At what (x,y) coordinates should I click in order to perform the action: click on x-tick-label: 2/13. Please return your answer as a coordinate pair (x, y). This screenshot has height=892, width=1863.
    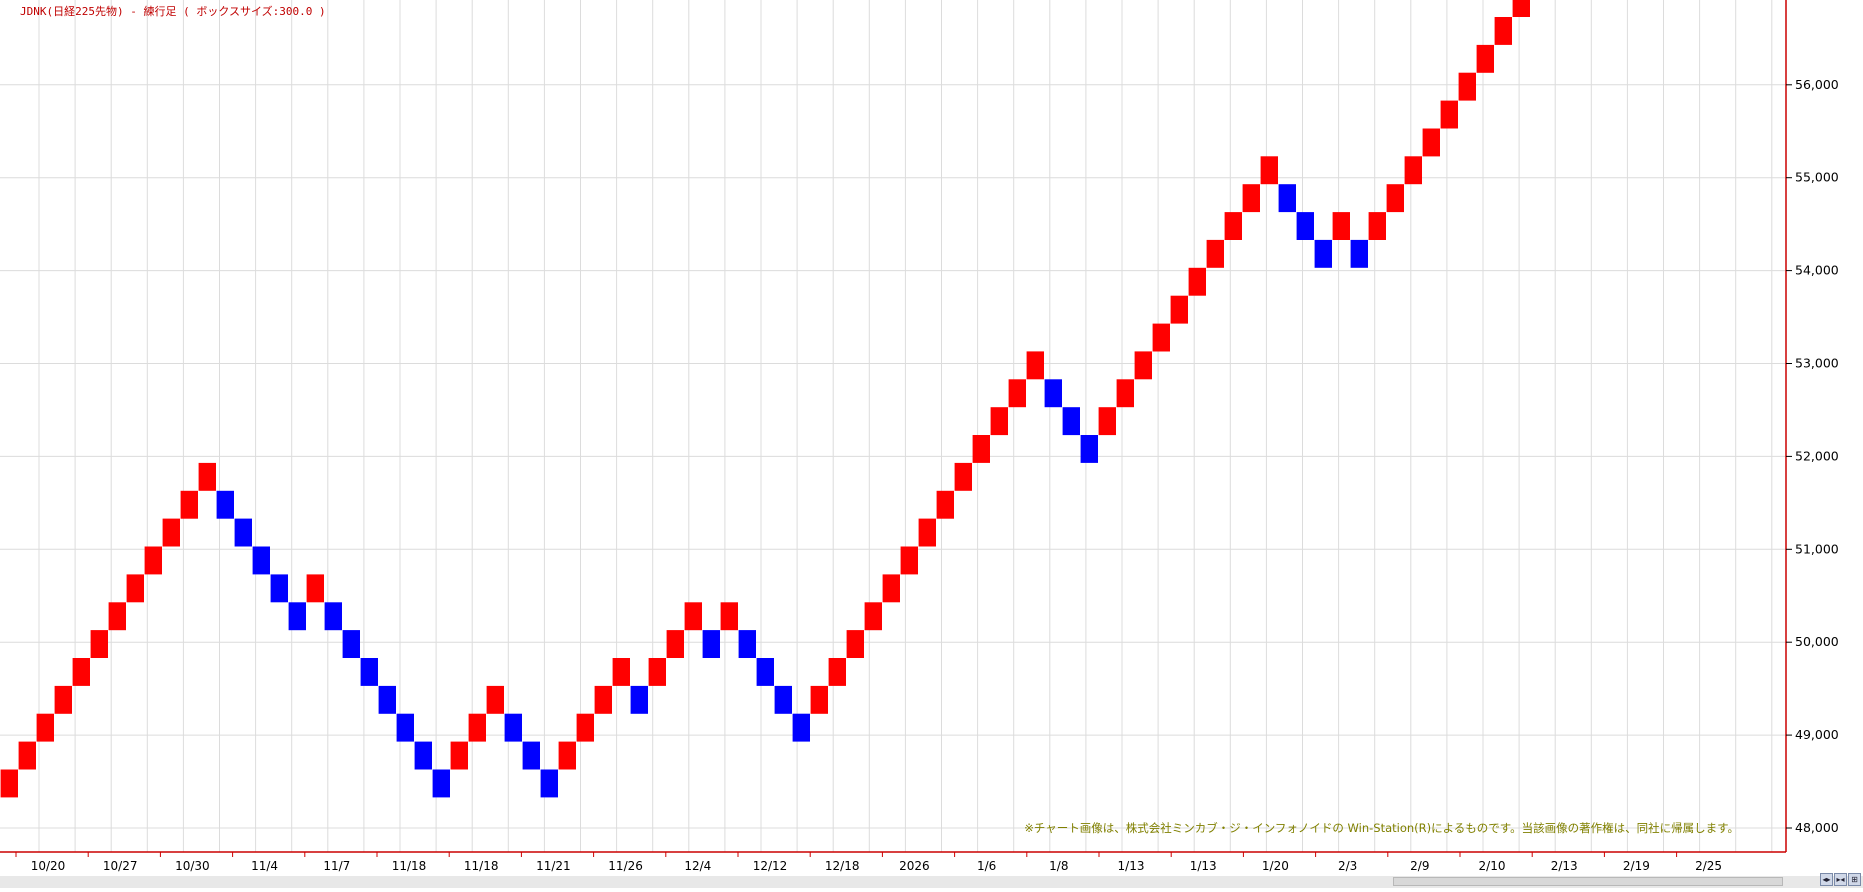
    Looking at the image, I should click on (1564, 866).